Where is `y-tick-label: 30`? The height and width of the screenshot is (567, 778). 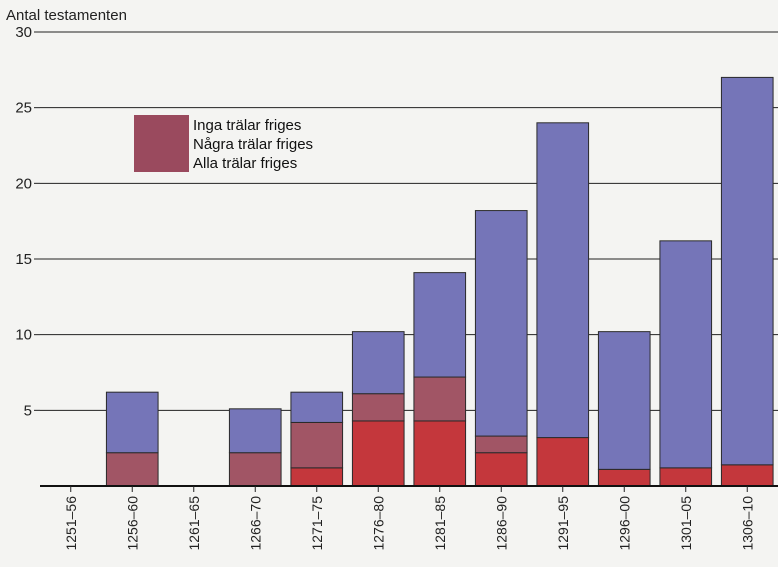 y-tick-label: 30 is located at coordinates (23, 32).